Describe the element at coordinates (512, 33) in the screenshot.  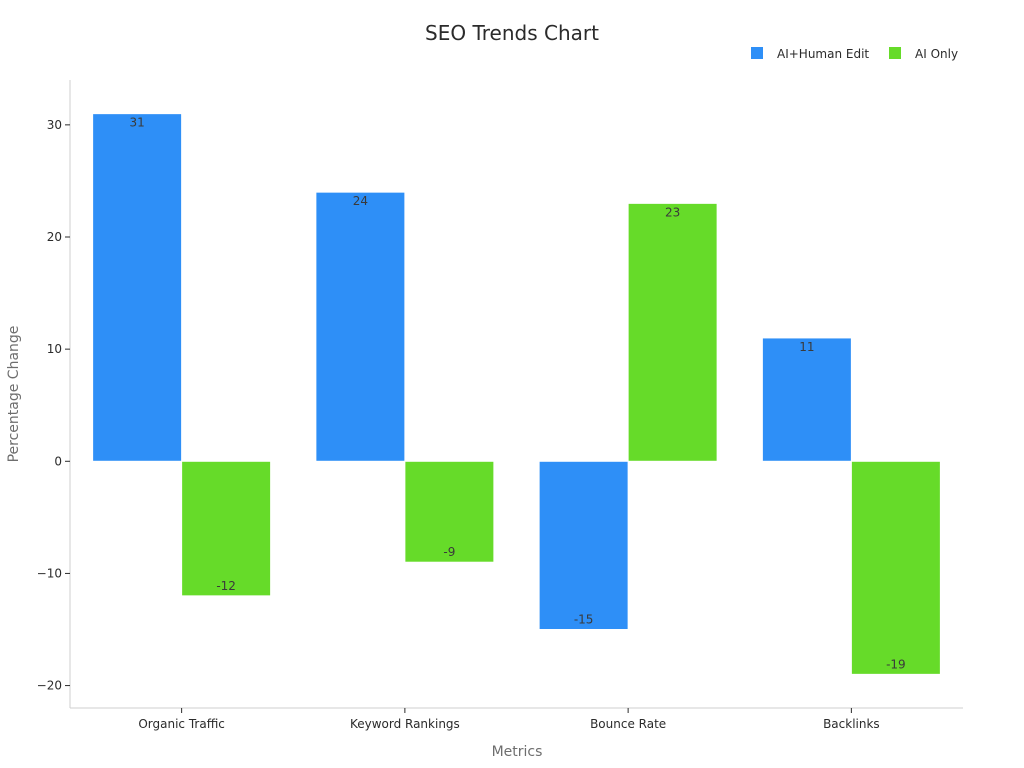
I see `chart-title: SEO Trends Chart` at that location.